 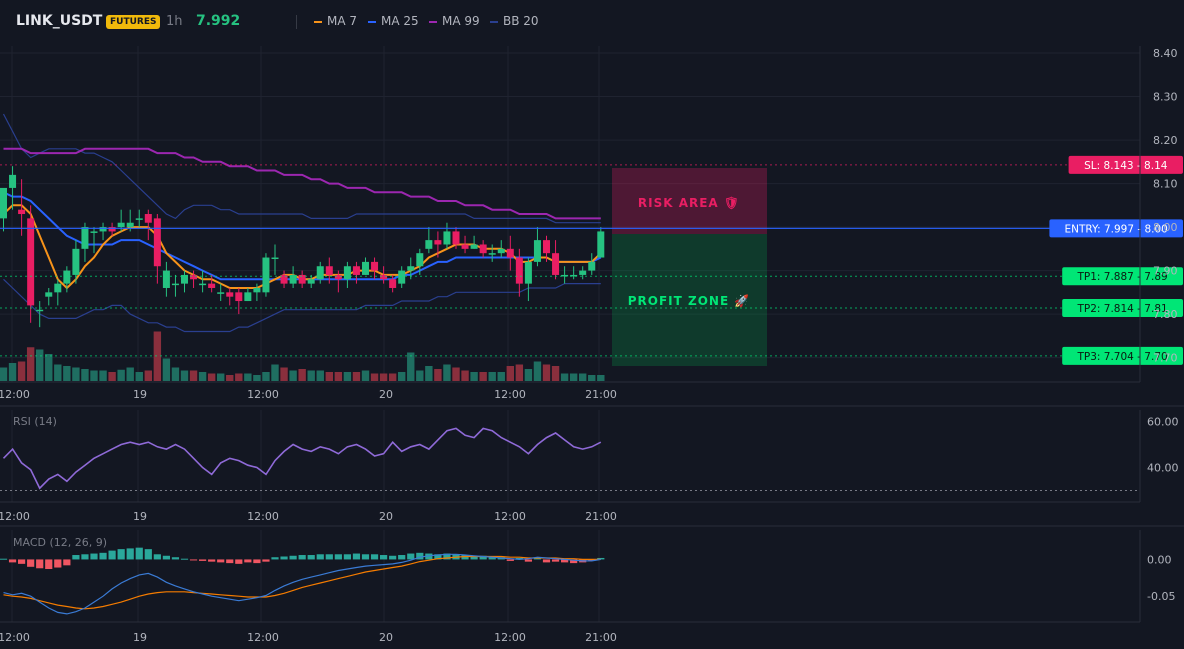 I want to click on indicator-bb20: BB 20, so click(x=514, y=21).